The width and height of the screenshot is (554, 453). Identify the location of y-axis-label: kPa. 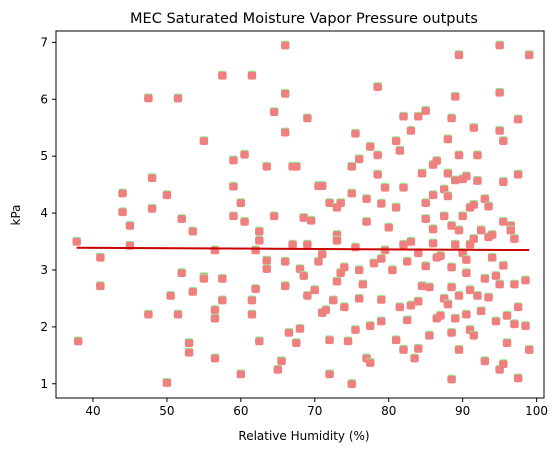
(16, 215).